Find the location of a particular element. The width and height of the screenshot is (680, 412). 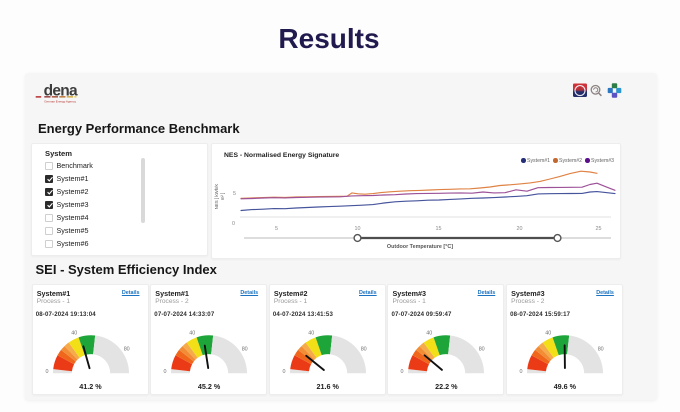

svg-text: dena is located at coordinates (61, 91).